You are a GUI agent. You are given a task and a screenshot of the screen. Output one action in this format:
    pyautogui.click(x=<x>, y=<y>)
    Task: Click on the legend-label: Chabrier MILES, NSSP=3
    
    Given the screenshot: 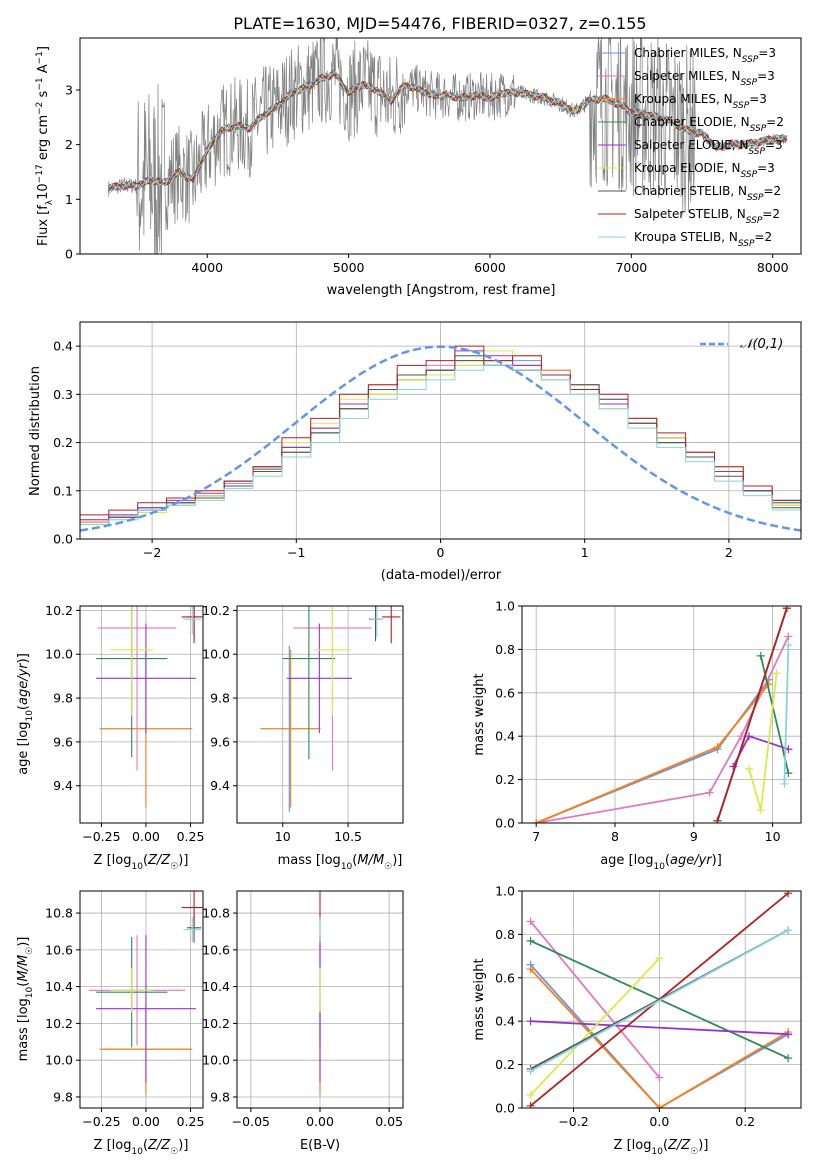 What is the action you would take?
    pyautogui.click(x=705, y=55)
    